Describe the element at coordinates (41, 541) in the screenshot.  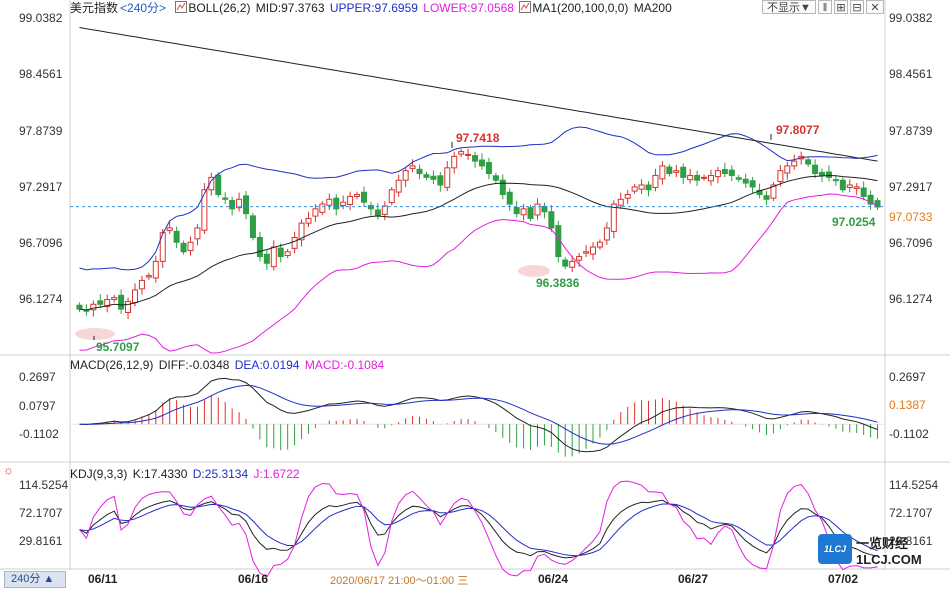
I see `kdj-tick-left-3: 29.8161` at that location.